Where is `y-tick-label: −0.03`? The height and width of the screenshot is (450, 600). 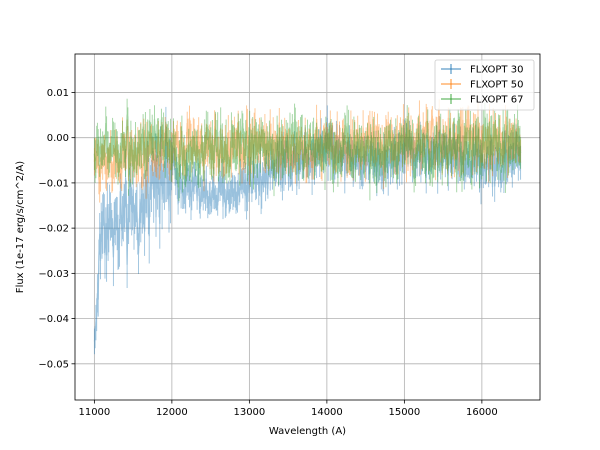
y-tick-label: −0.03 is located at coordinates (53, 274).